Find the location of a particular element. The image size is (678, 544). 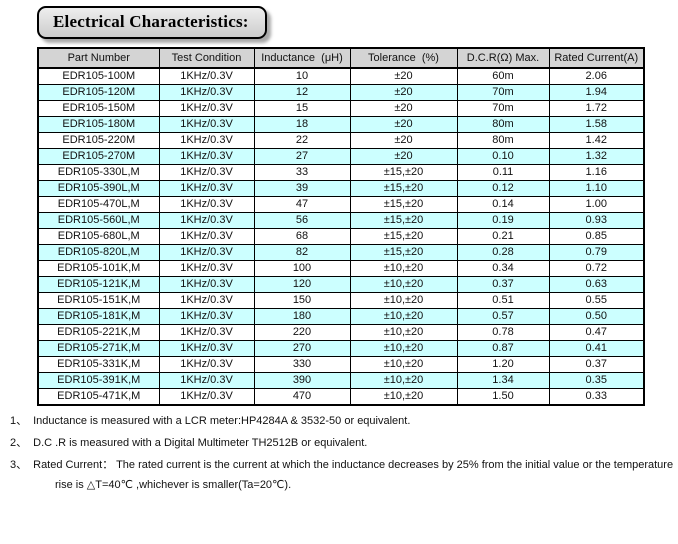

table-cell: EDR105-151K,M is located at coordinates (98, 300).